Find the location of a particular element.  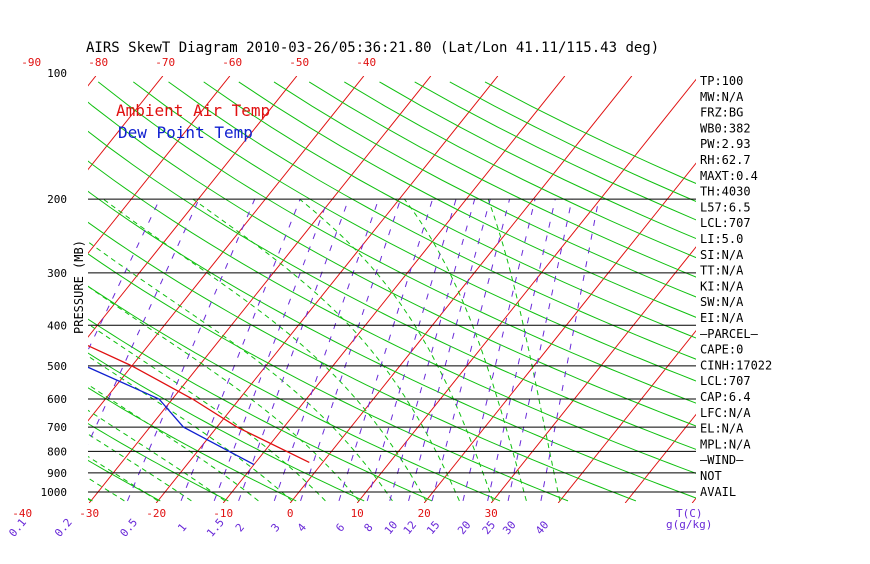

index-label: AVAIL is located at coordinates (718, 492).